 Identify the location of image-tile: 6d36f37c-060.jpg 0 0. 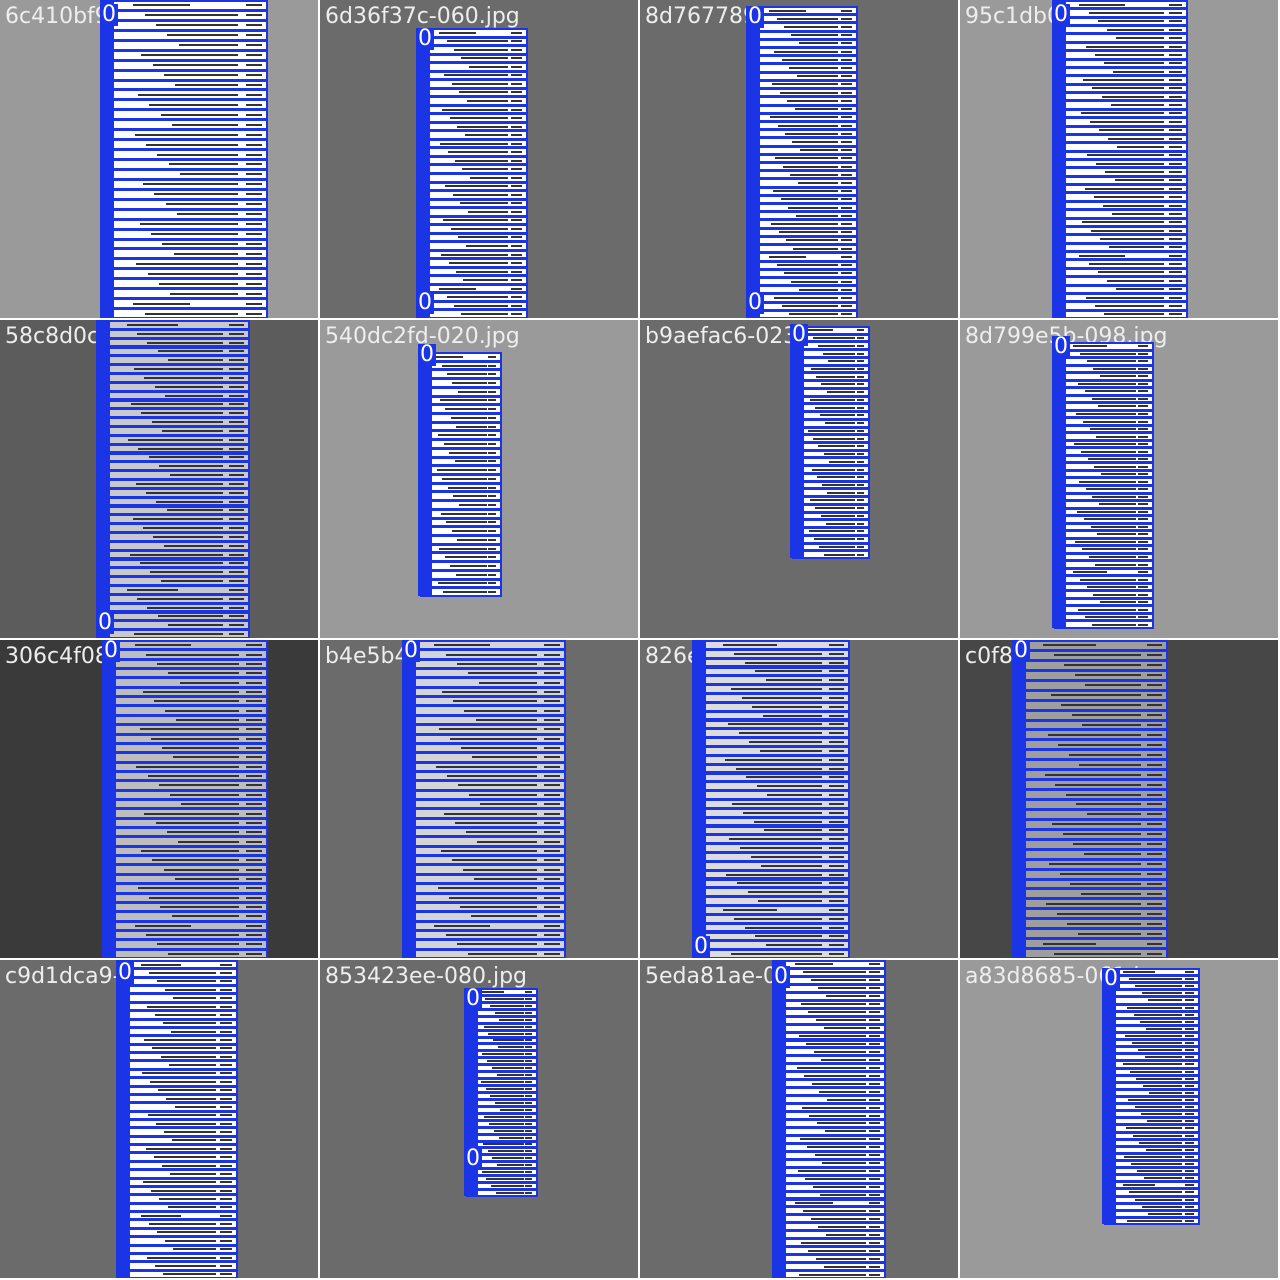
(479, 159).